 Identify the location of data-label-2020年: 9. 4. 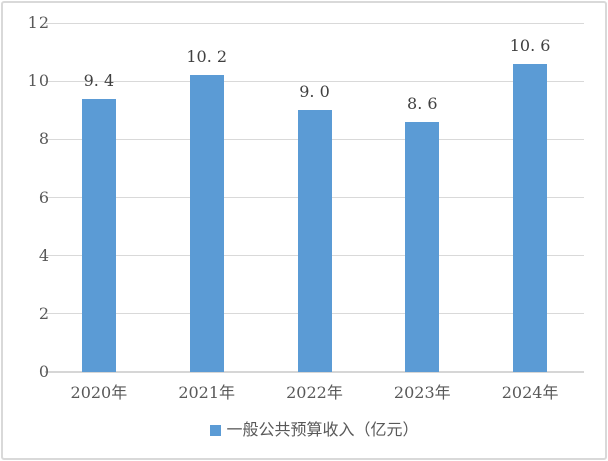
(99, 80).